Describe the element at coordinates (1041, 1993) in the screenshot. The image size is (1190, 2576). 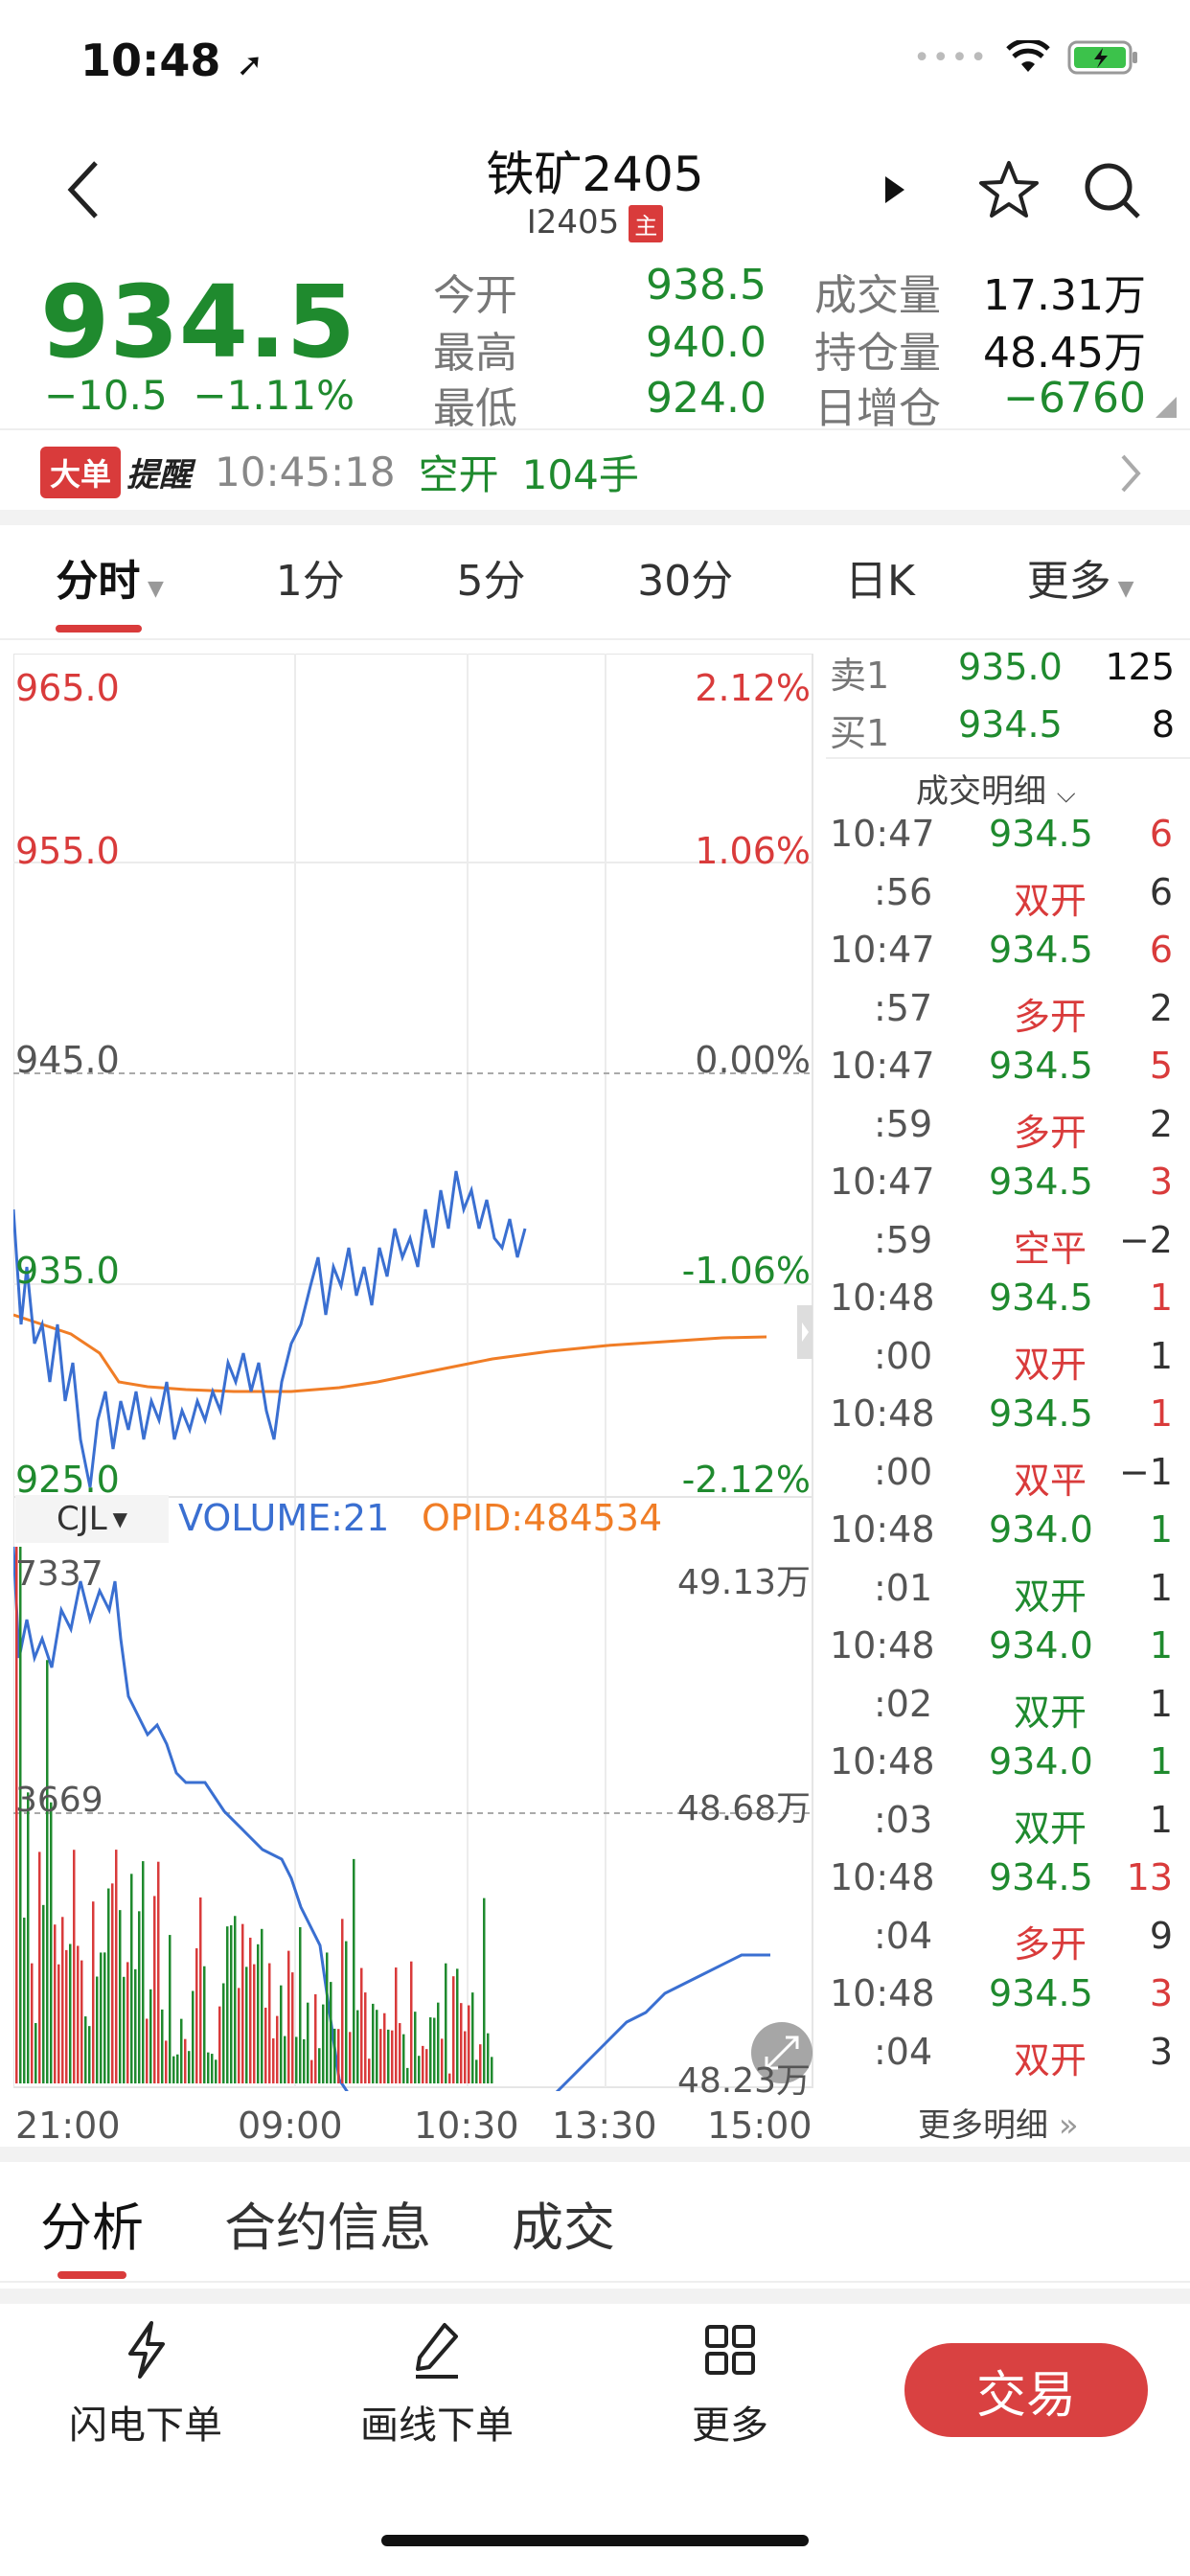
I see `trade-price: 934.5` at that location.